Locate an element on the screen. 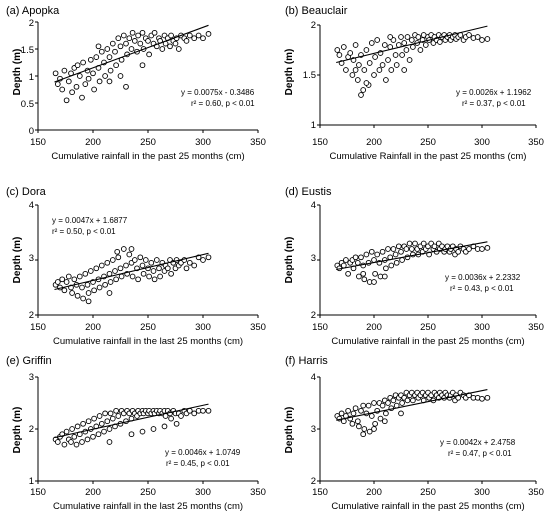 The image size is (550, 514). trend-line is located at coordinates (412, 44).